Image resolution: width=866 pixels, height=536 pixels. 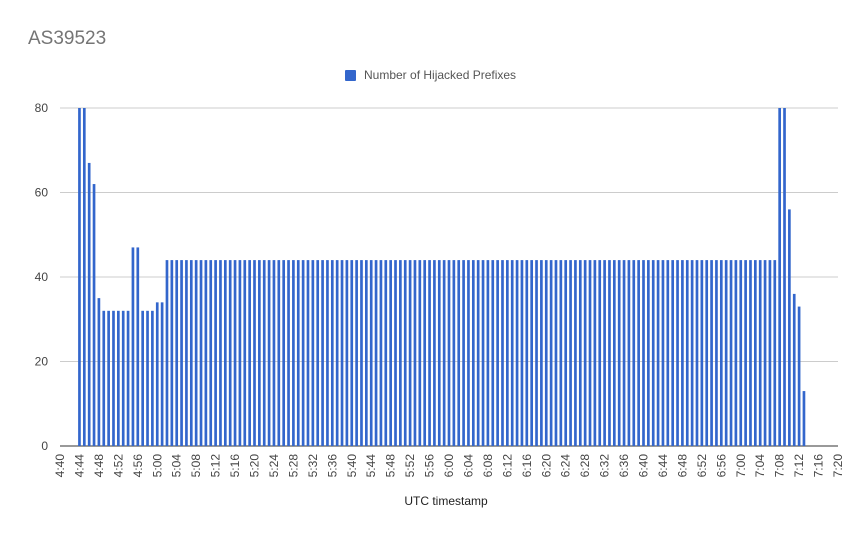 What do you see at coordinates (332, 466) in the screenshot?
I see `x-tick-label: 5:36` at bounding box center [332, 466].